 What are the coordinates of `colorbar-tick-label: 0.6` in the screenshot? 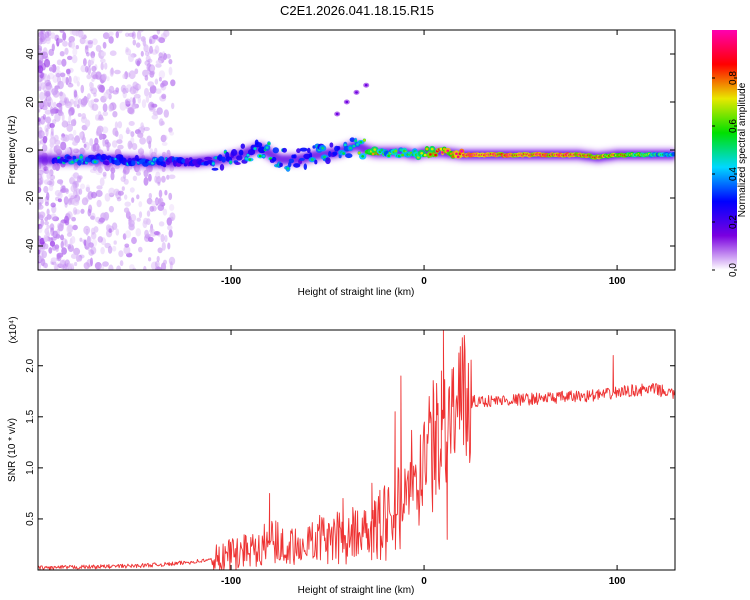 It's located at (733, 126).